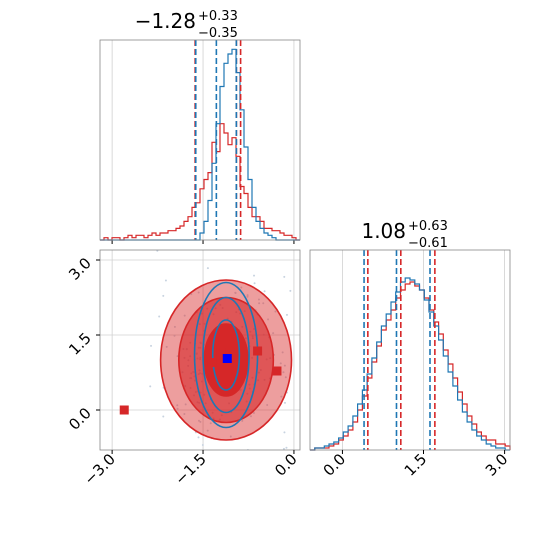  What do you see at coordinates (428, 243) in the screenshot?
I see `panel-title-lower-error: −0.61` at bounding box center [428, 243].